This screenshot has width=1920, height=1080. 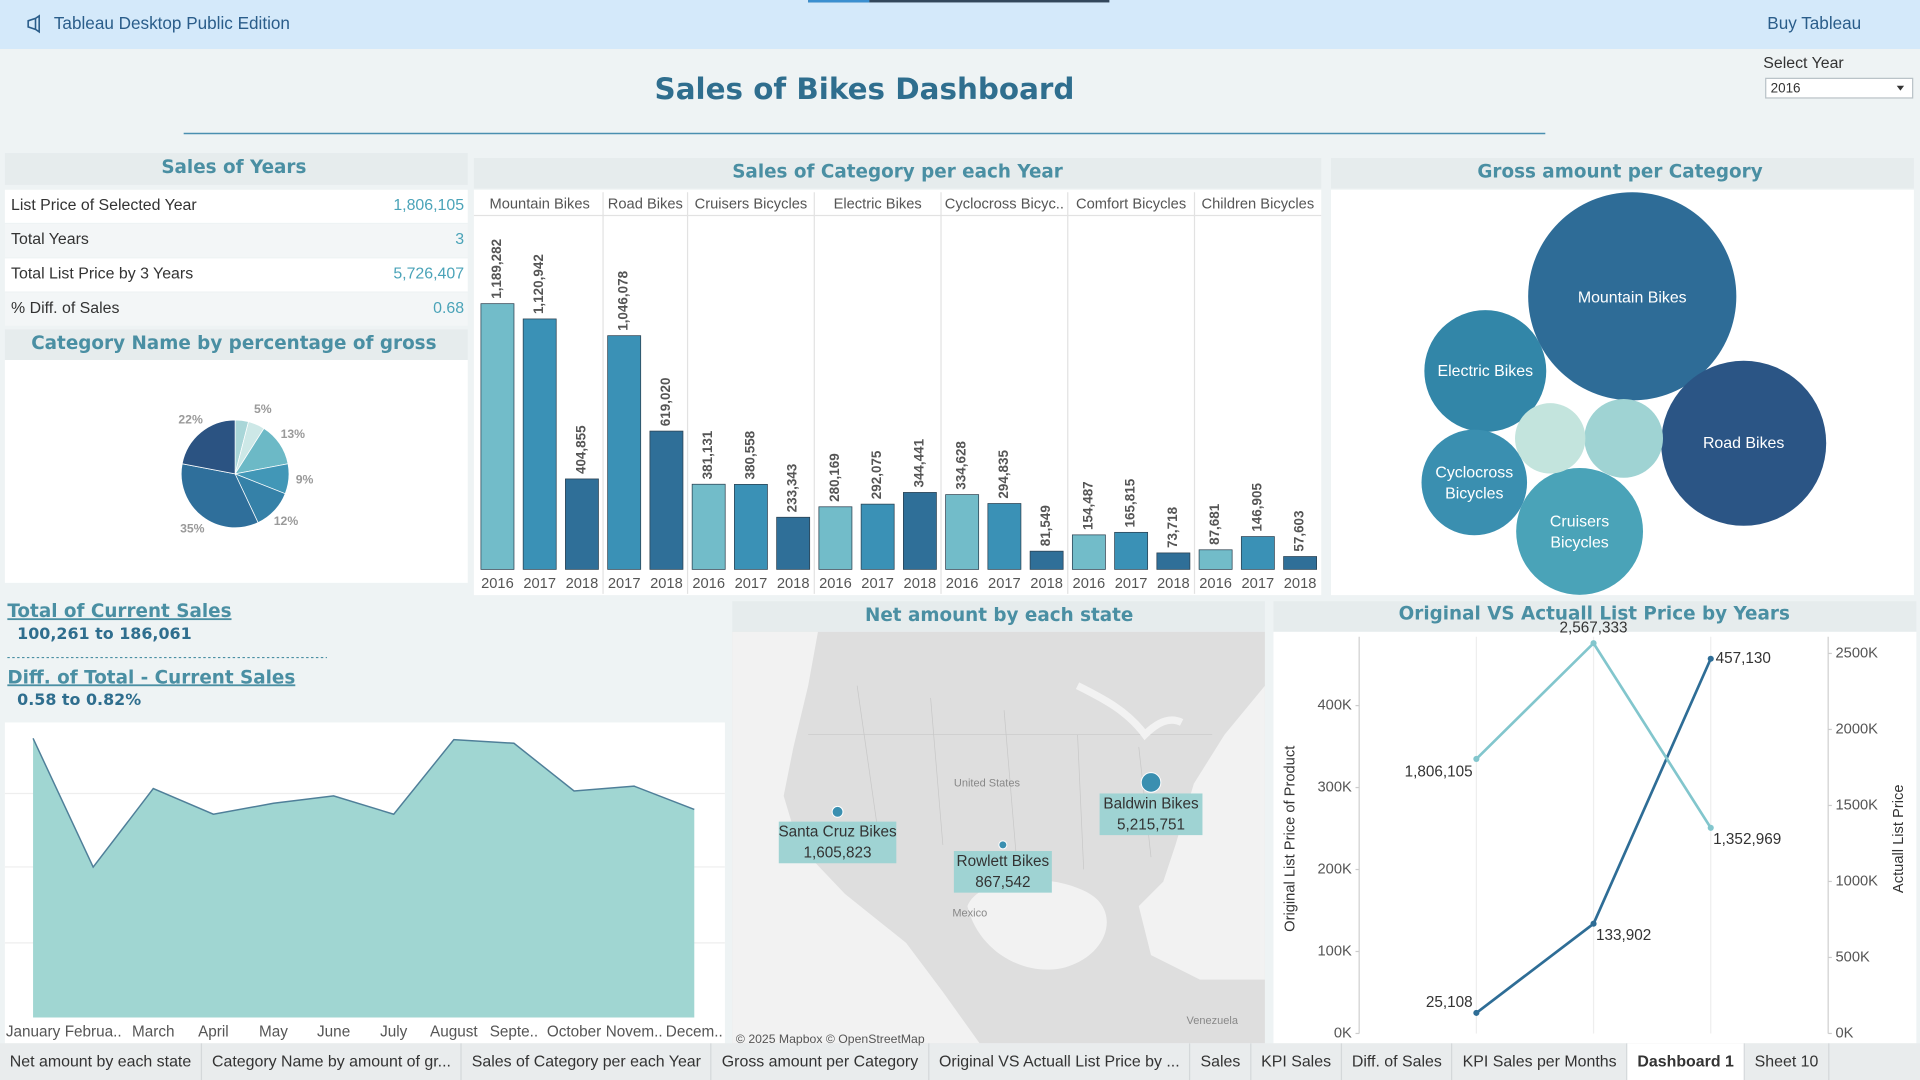 I want to click on summary-range: 0.58 to 0.82%, so click(x=79, y=699).